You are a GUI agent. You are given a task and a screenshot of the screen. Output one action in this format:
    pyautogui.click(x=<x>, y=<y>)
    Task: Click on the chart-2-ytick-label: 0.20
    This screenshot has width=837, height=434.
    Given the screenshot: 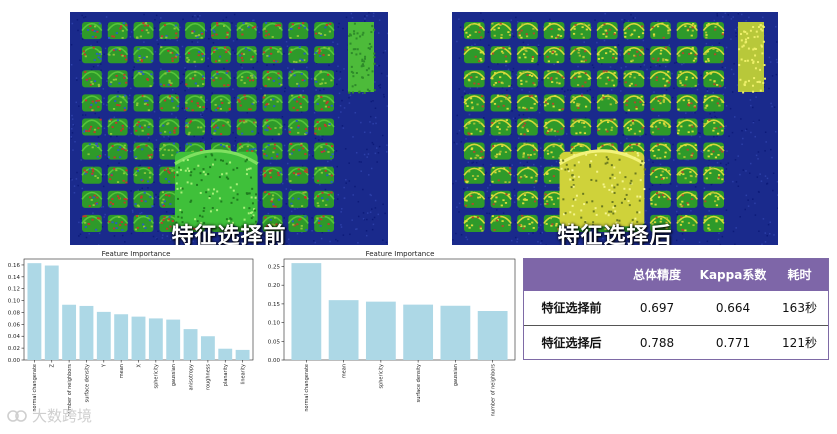 What is the action you would take?
    pyautogui.click(x=274, y=286)
    